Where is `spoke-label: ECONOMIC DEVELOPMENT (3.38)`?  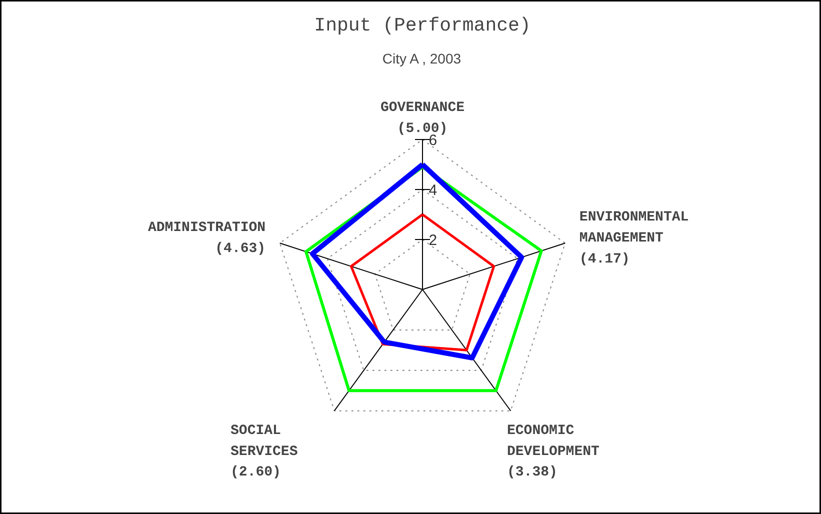 spoke-label: ECONOMIC DEVELOPMENT (3.38) is located at coordinates (553, 451).